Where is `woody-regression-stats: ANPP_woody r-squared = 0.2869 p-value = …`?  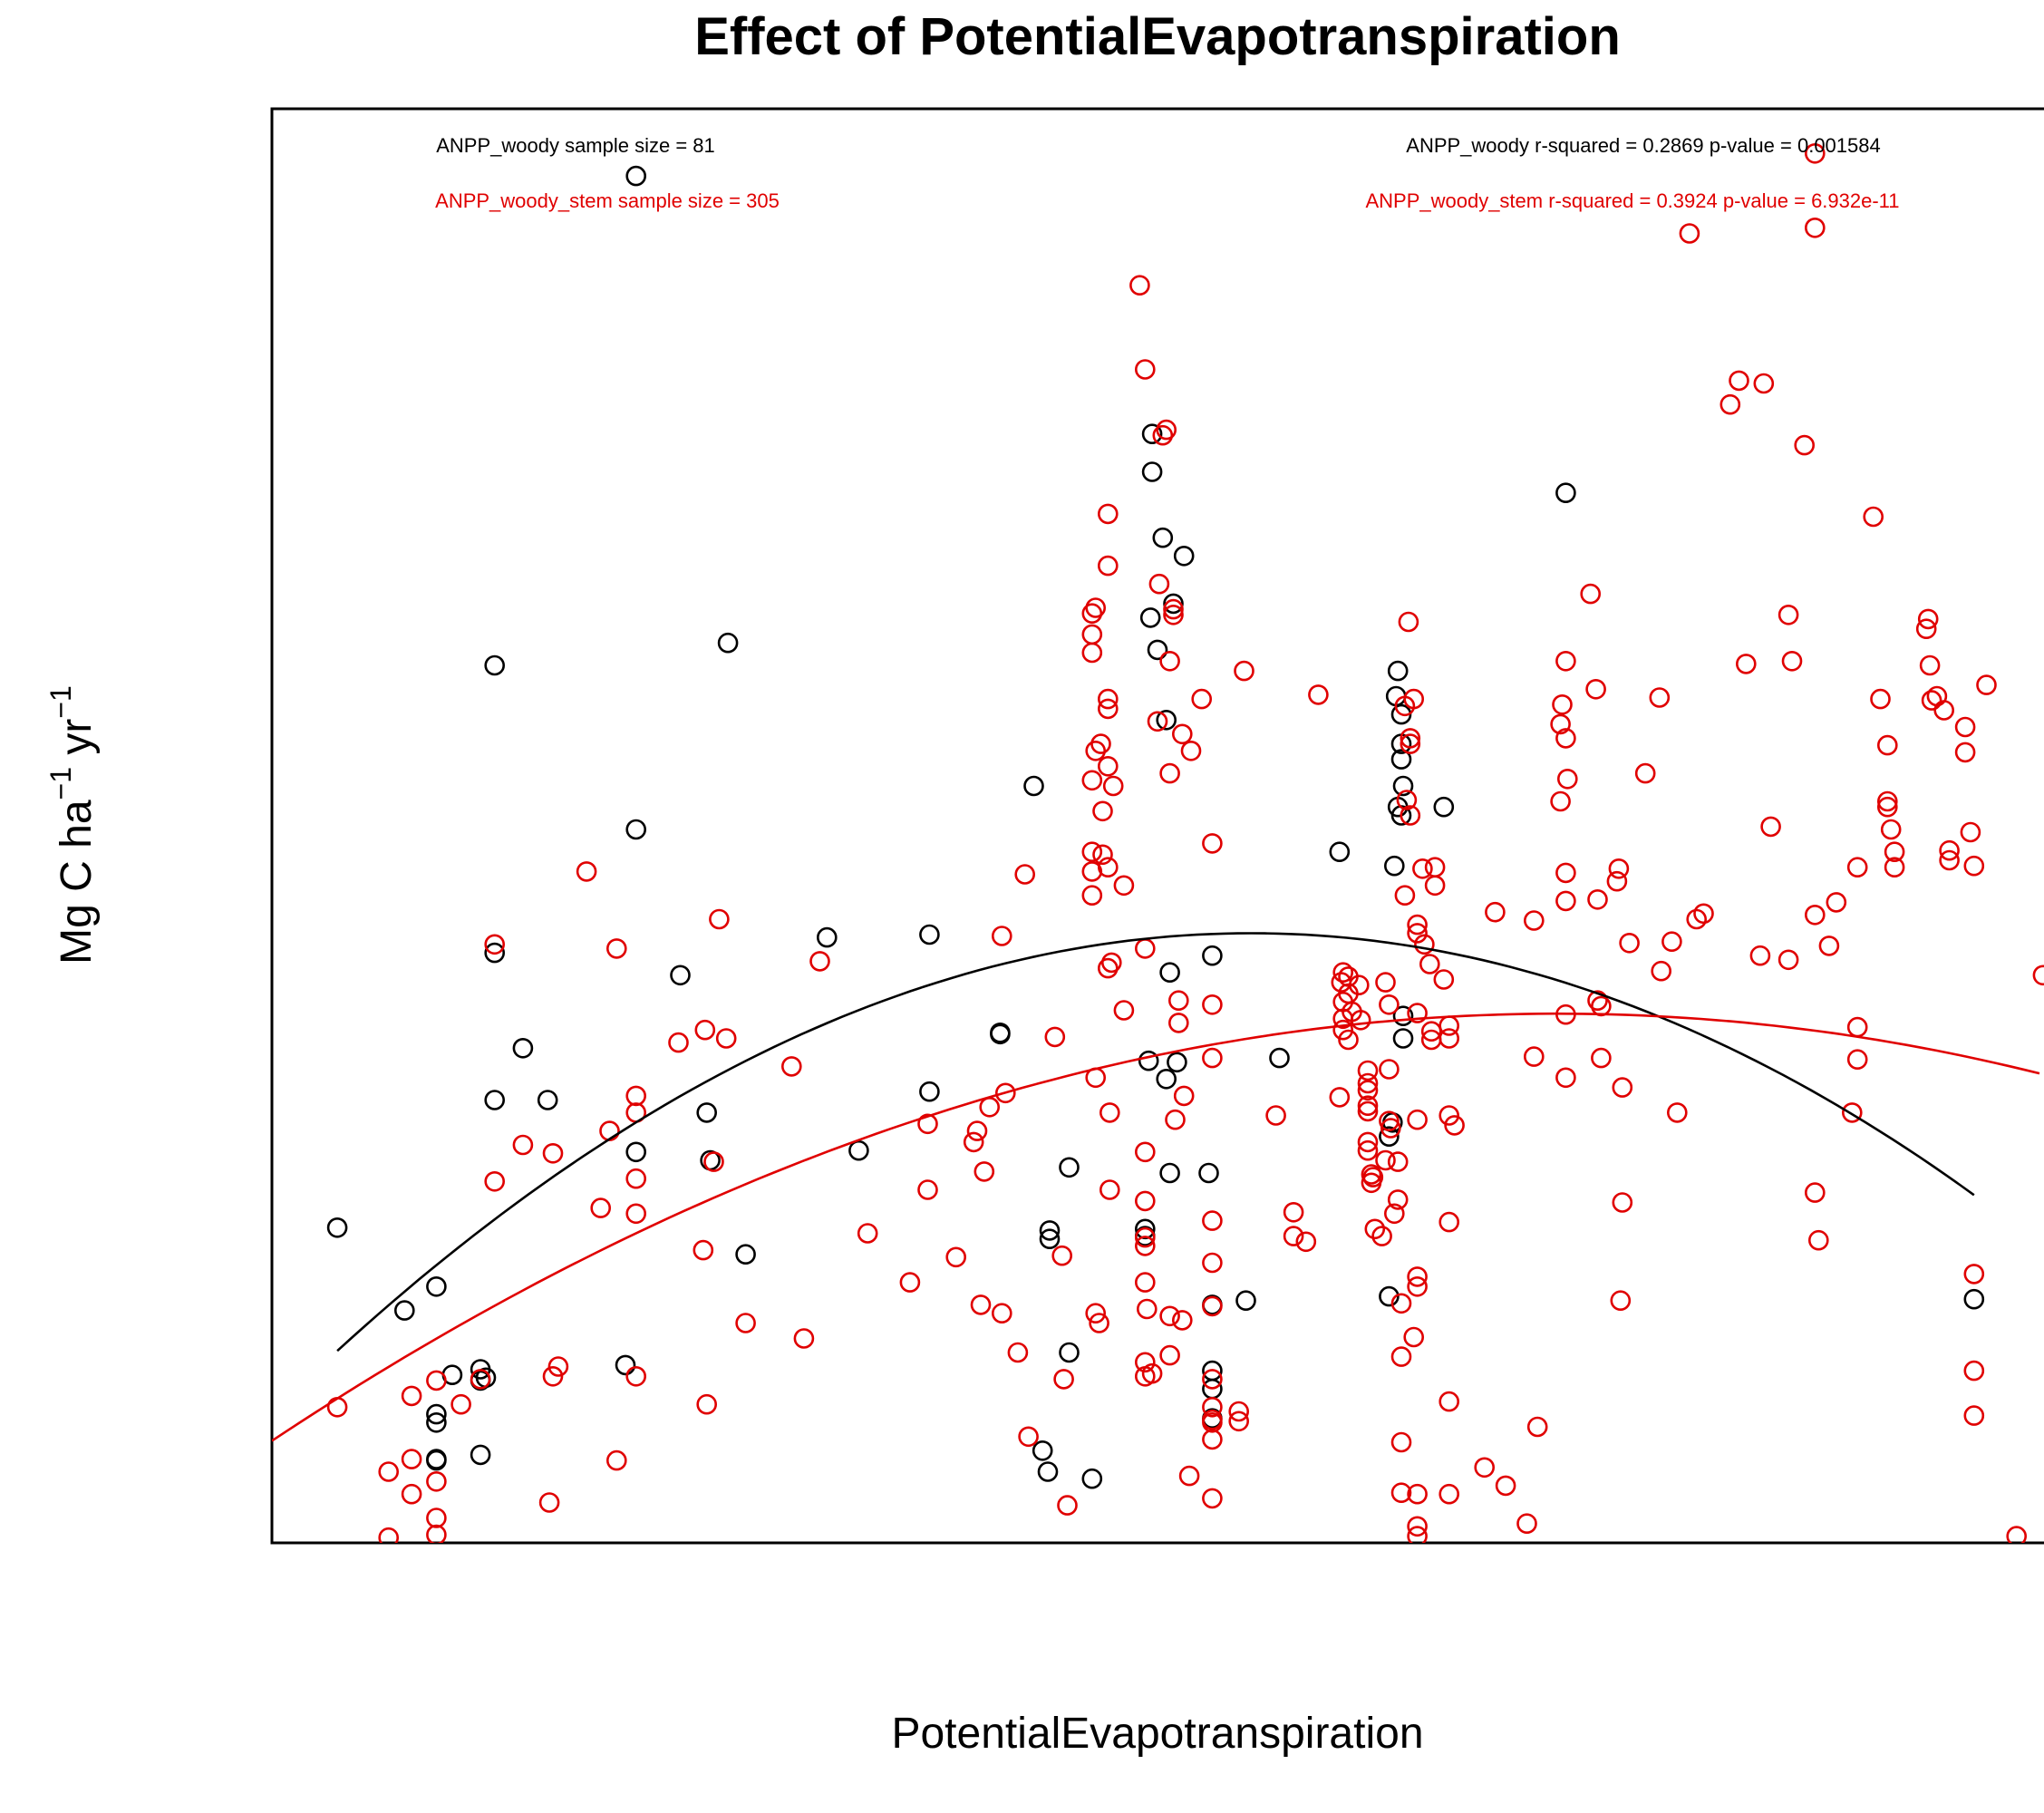 woody-regression-stats: ANPP_woody r-squared = 0.2869 p-value = … is located at coordinates (1643, 145).